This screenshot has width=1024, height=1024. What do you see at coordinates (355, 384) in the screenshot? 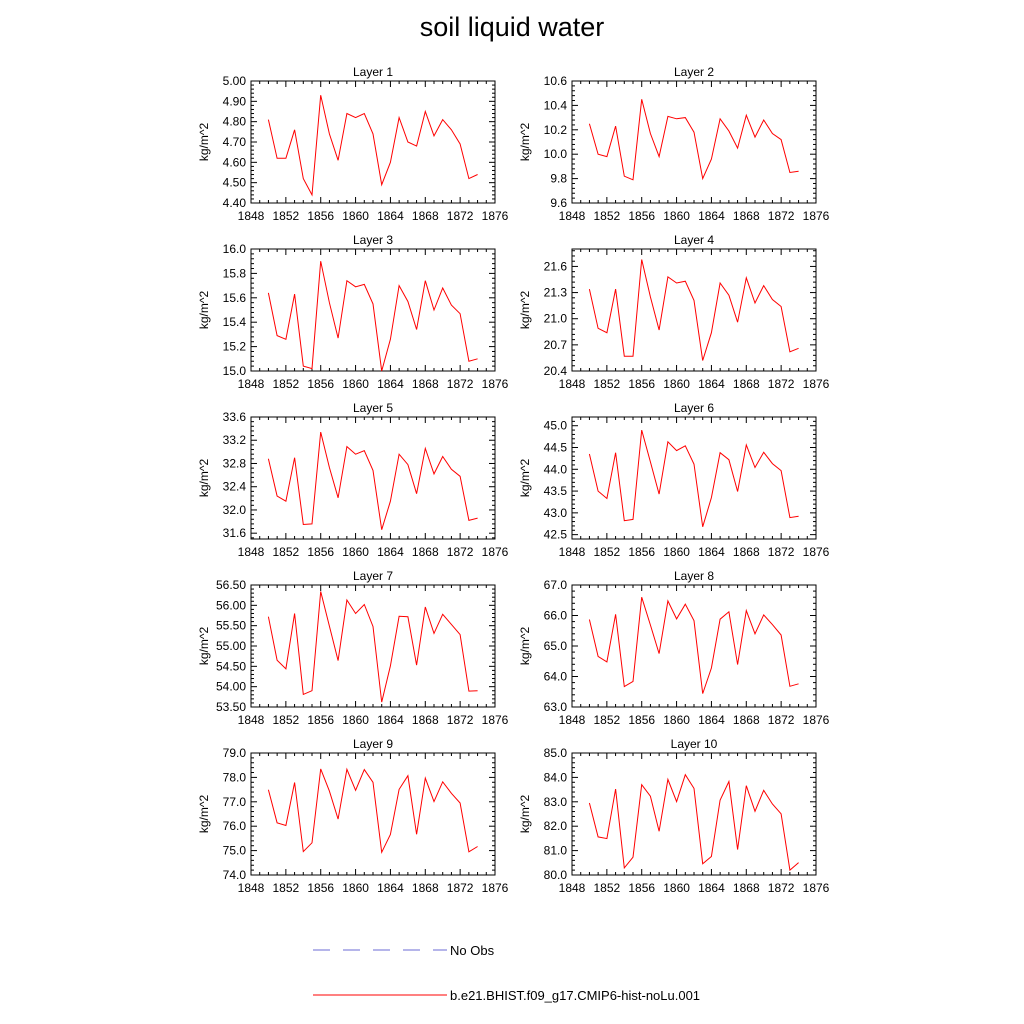
I see `panel-3-x-tick-label: 1860` at bounding box center [355, 384].